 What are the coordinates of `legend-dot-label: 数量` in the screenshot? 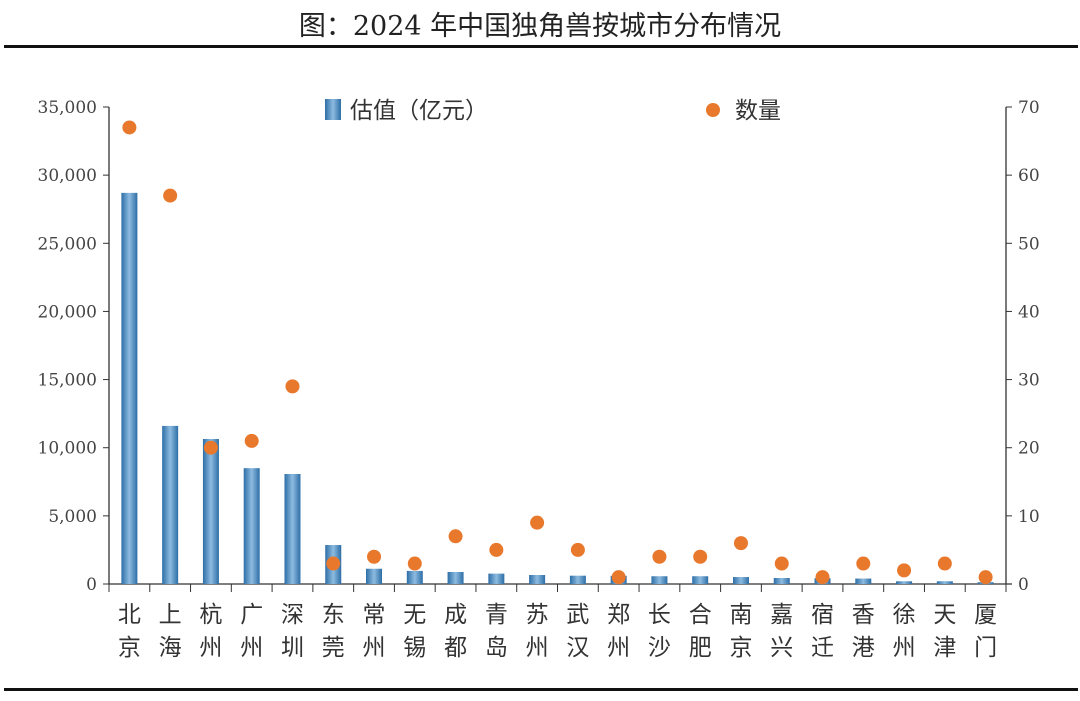 It's located at (758, 111).